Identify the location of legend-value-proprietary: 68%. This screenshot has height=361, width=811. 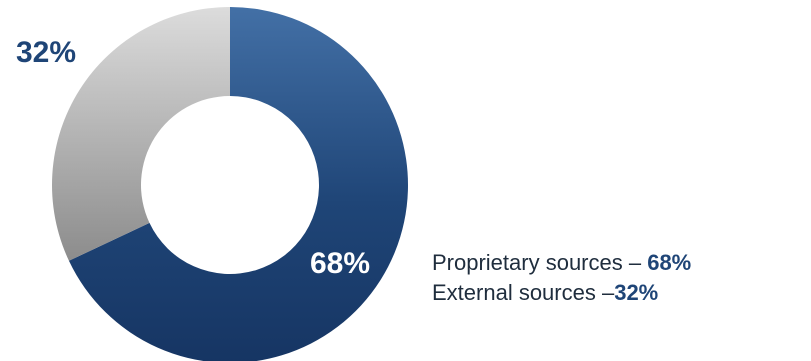
(669, 262).